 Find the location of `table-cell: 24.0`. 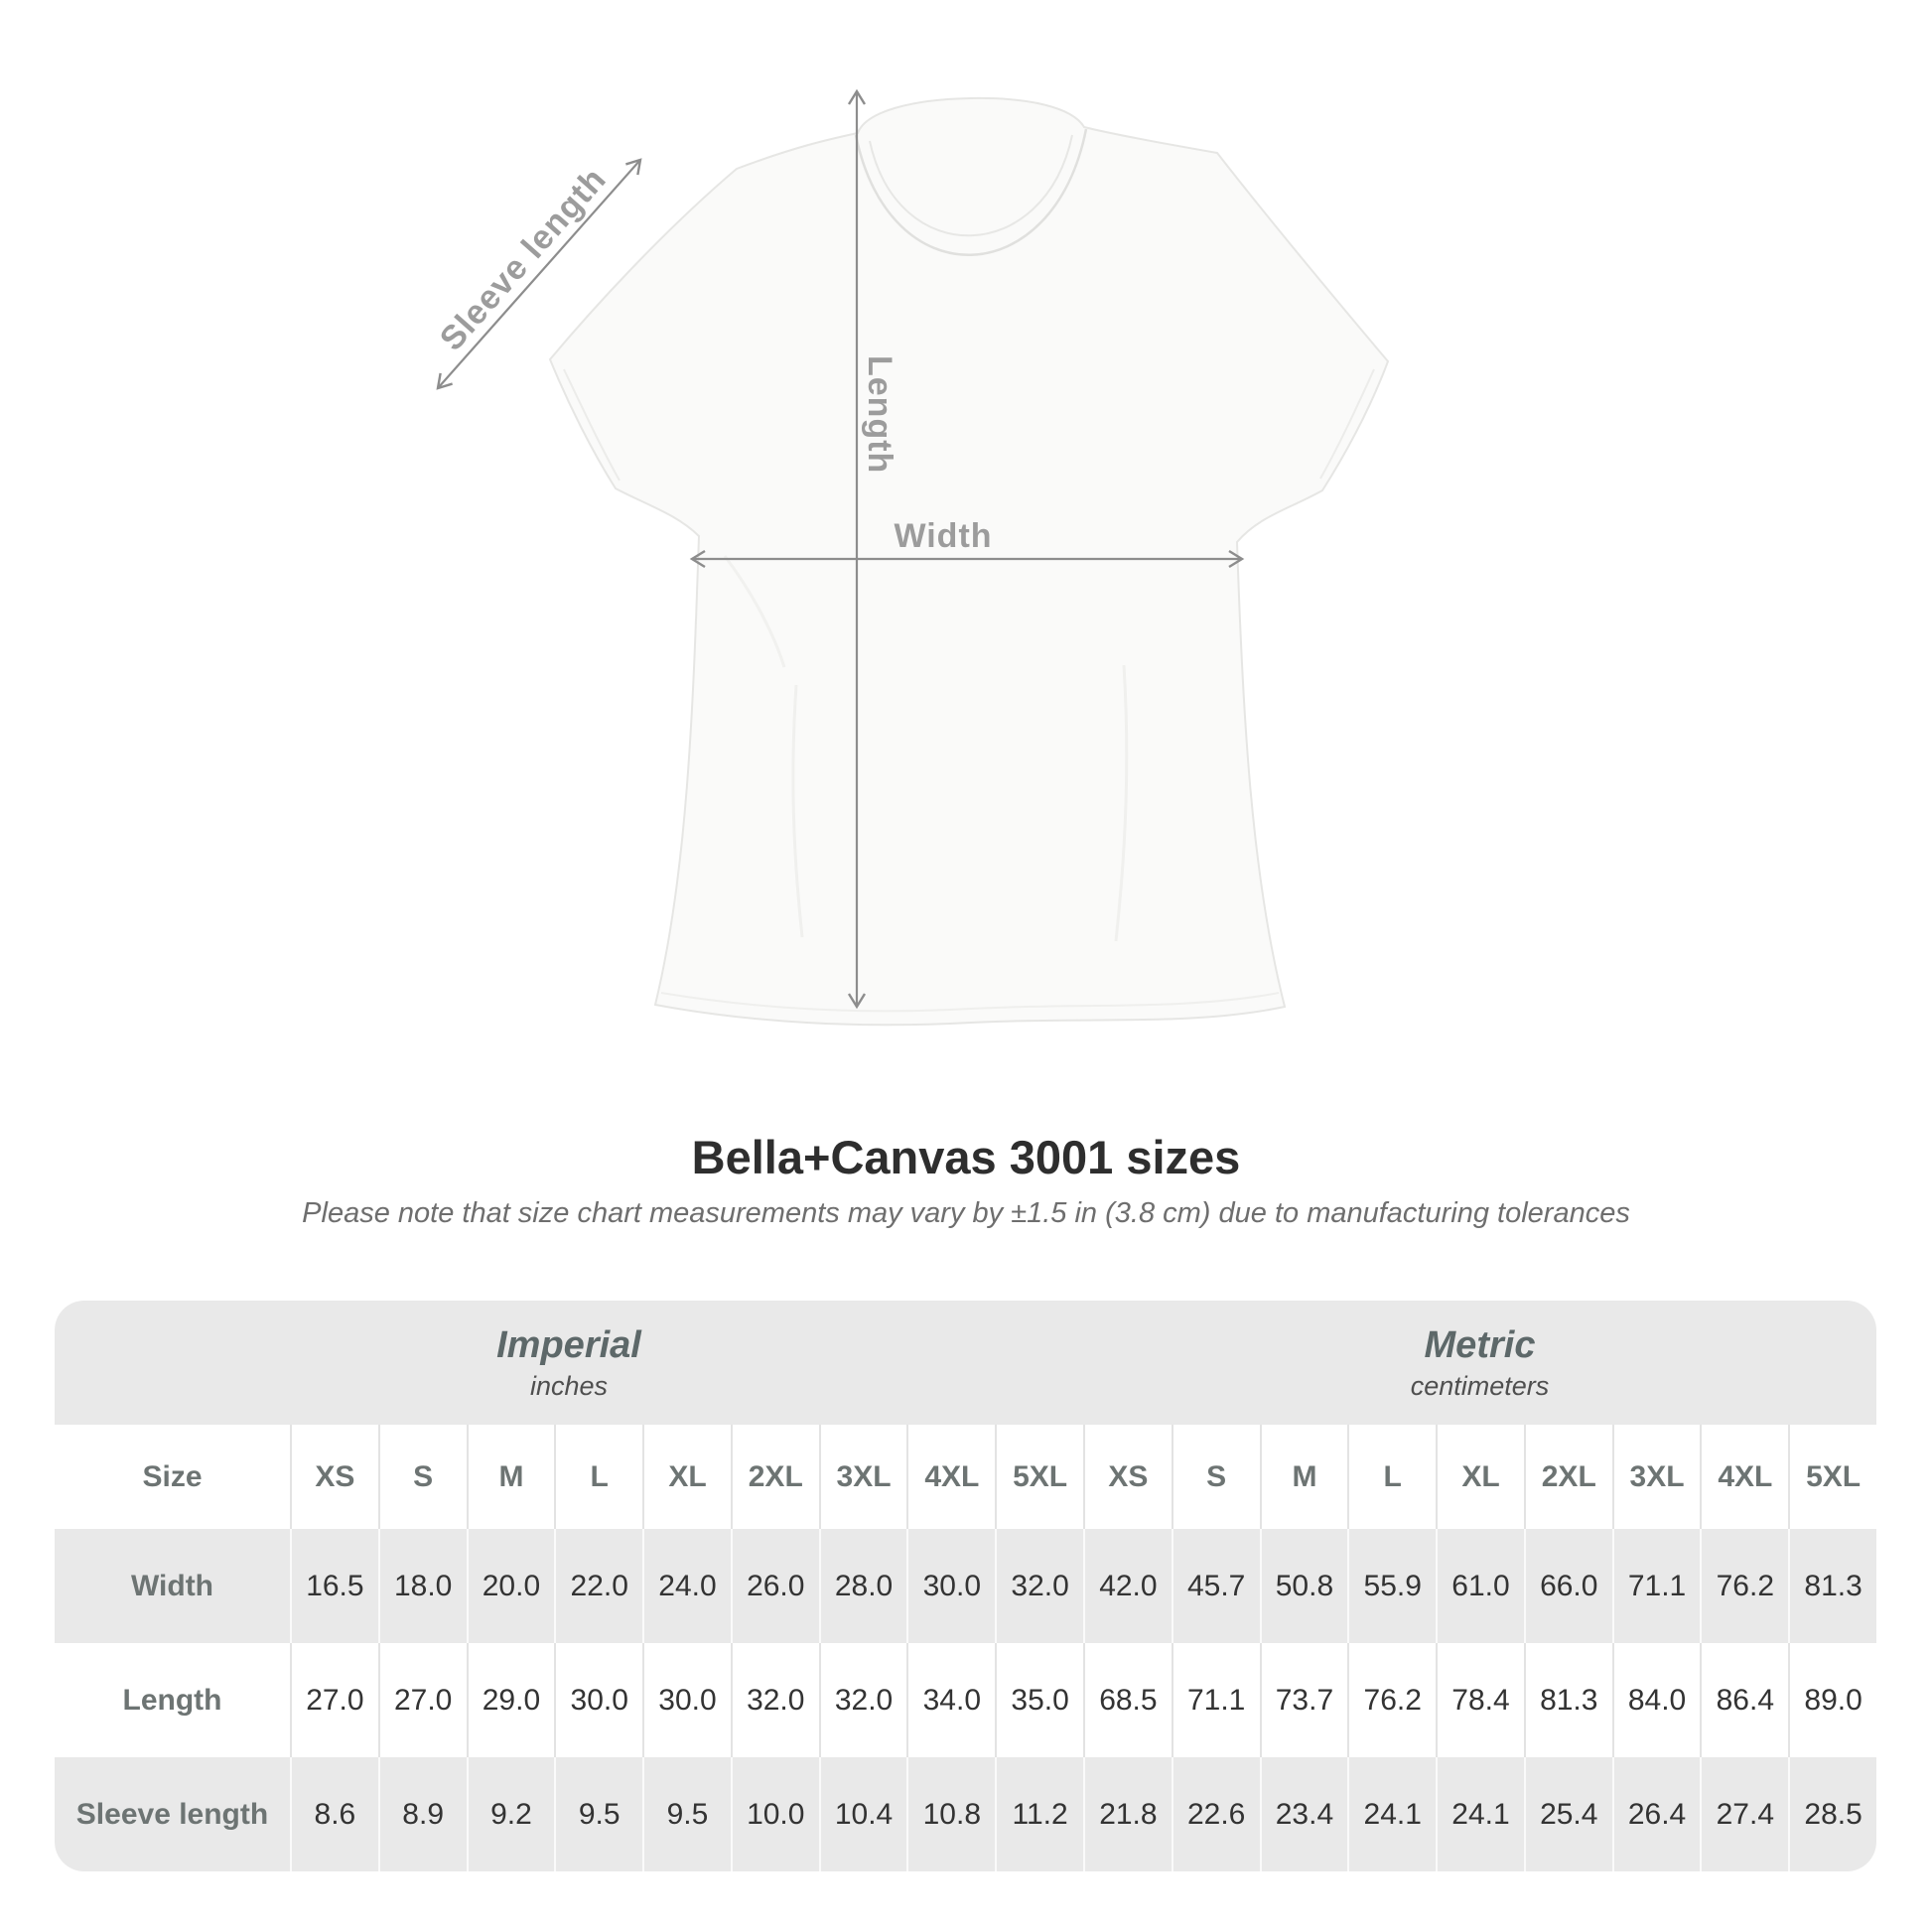

table-cell: 24.0 is located at coordinates (687, 1586).